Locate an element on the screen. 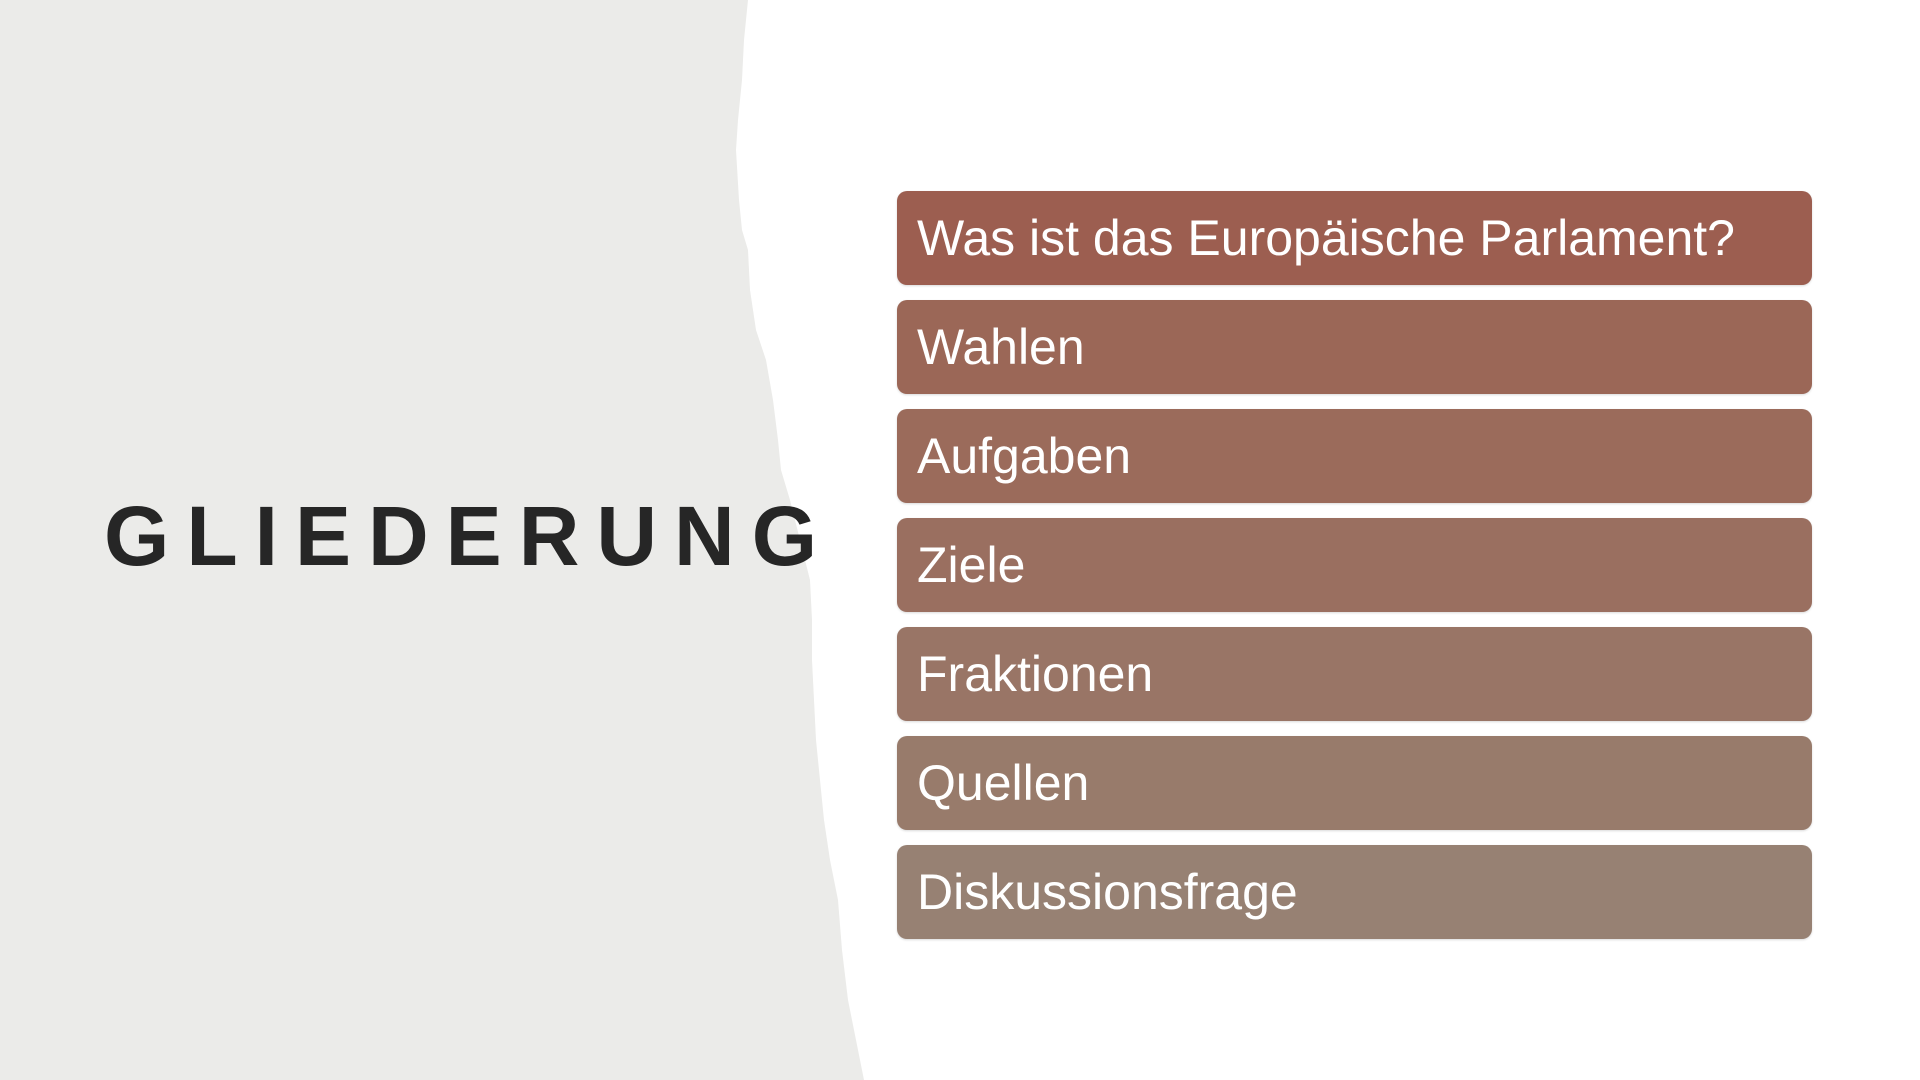 The width and height of the screenshot is (1920, 1080). agenda-item-aufgaben: Aufgaben is located at coordinates (1354, 456).